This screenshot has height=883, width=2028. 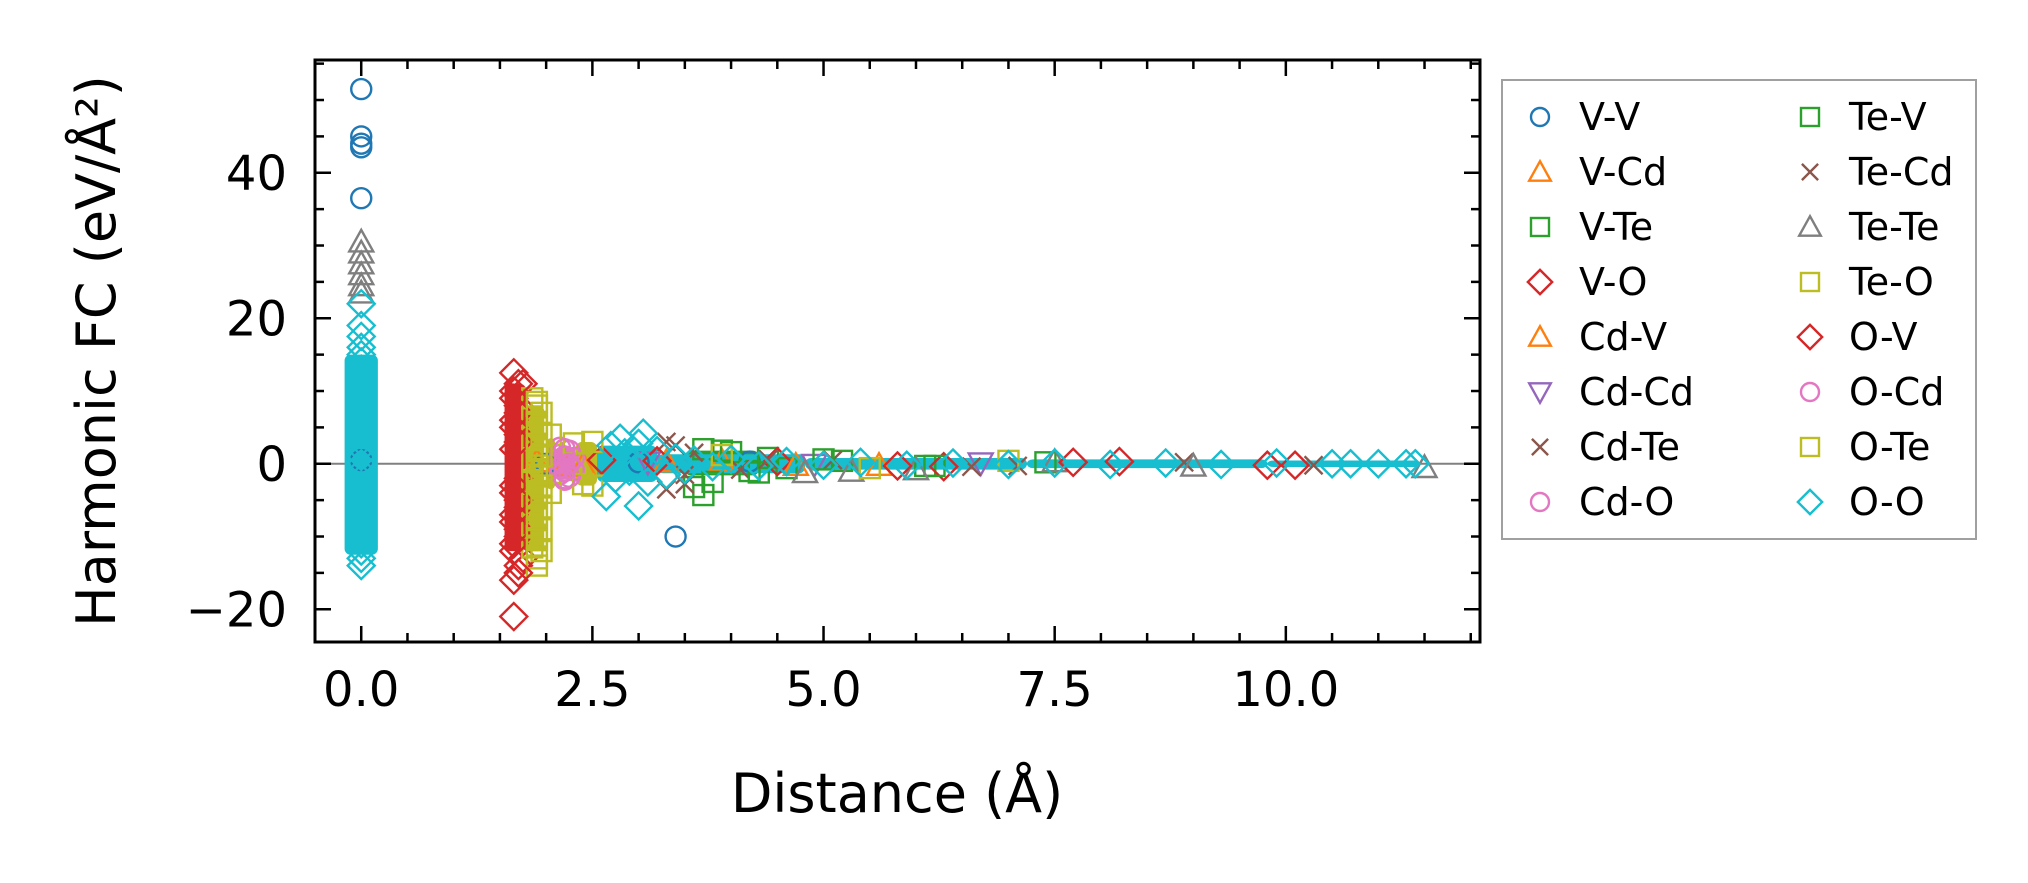 I want to click on y-axis-label: Harmonic FC (eV/Å²), so click(x=96, y=351).